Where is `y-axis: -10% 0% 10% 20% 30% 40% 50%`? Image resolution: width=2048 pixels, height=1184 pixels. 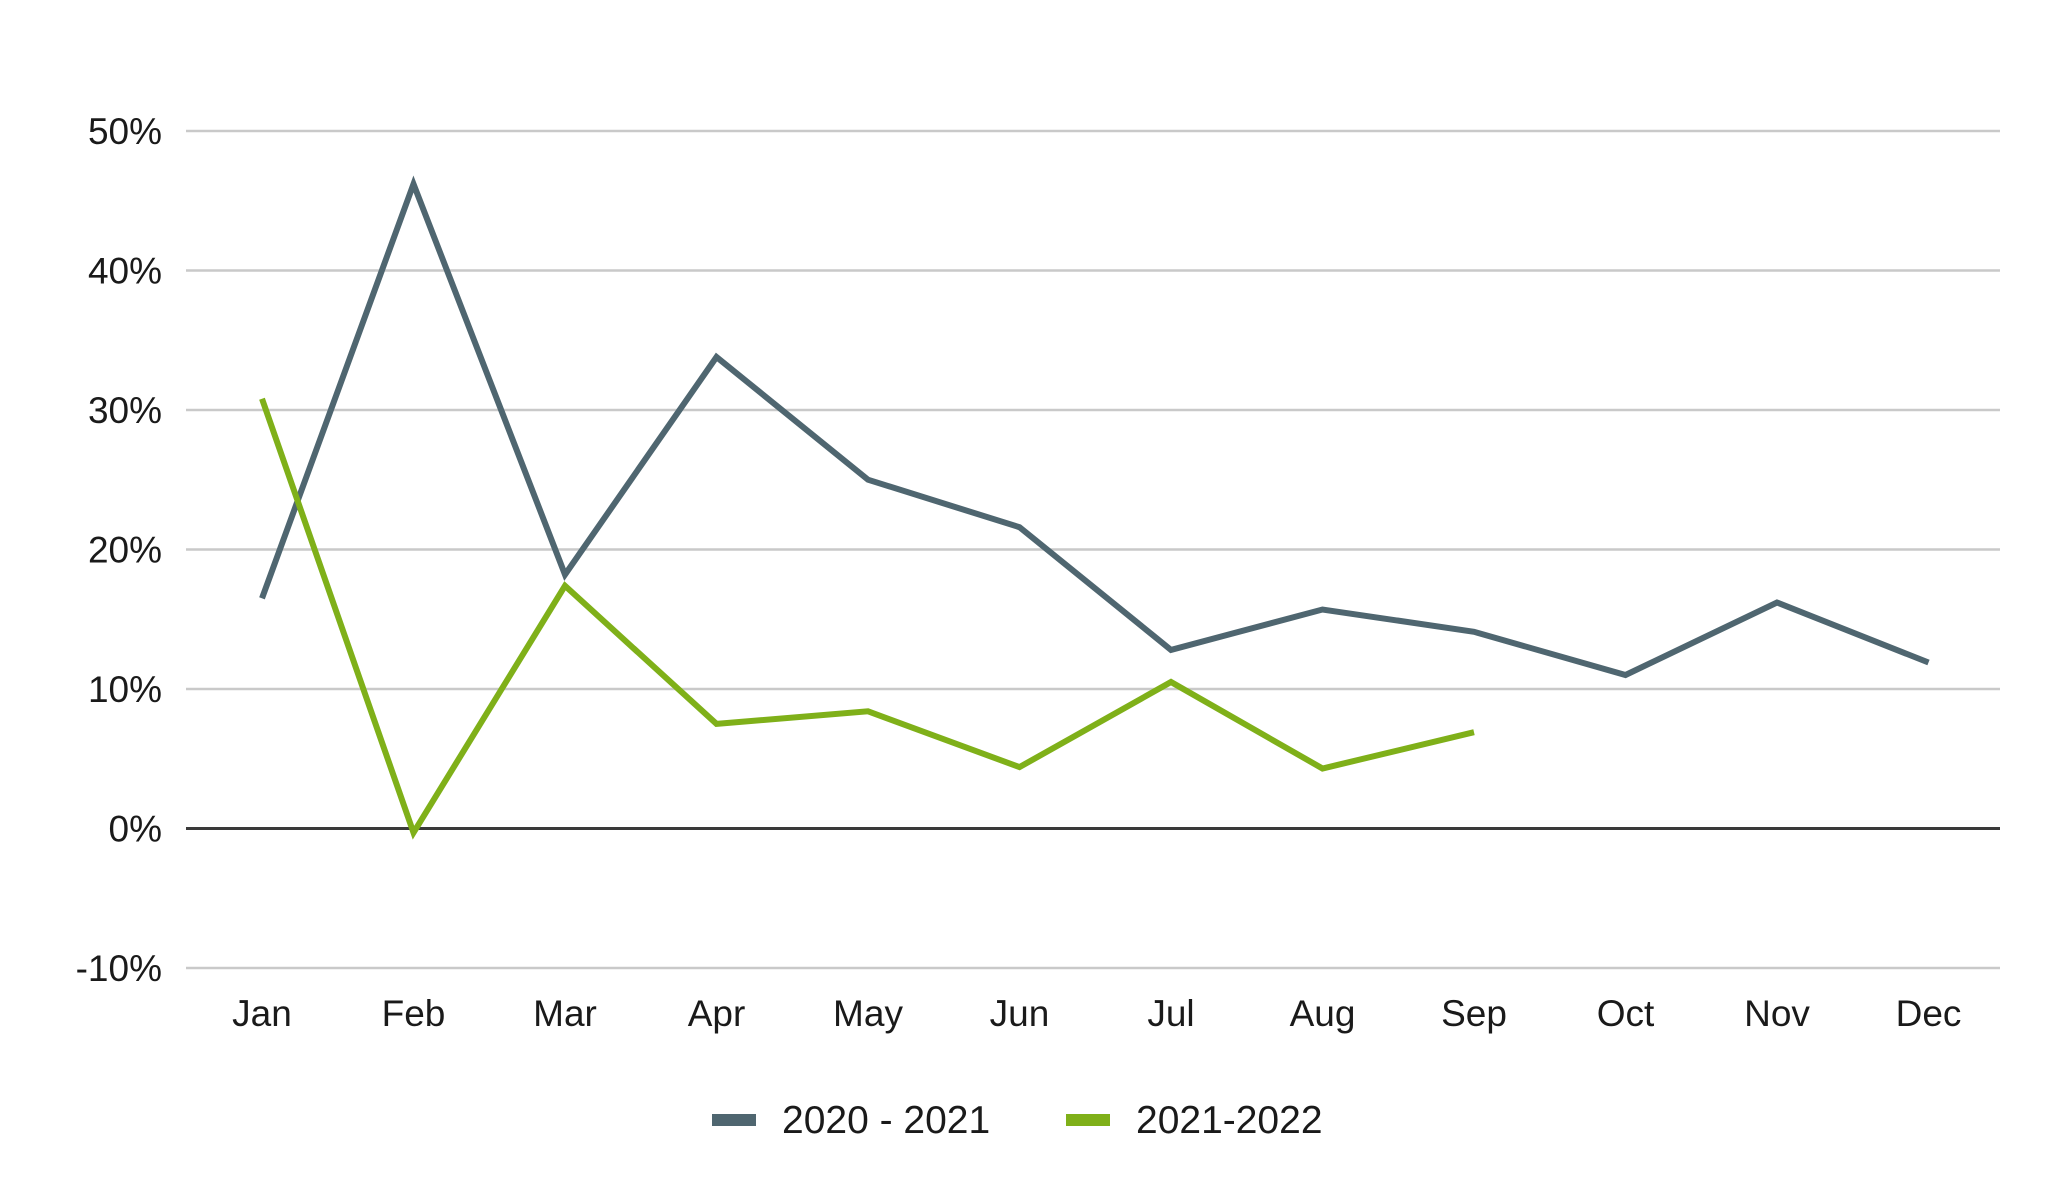 y-axis: -10% 0% 10% 20% 30% 40% 50% is located at coordinates (119, 550).